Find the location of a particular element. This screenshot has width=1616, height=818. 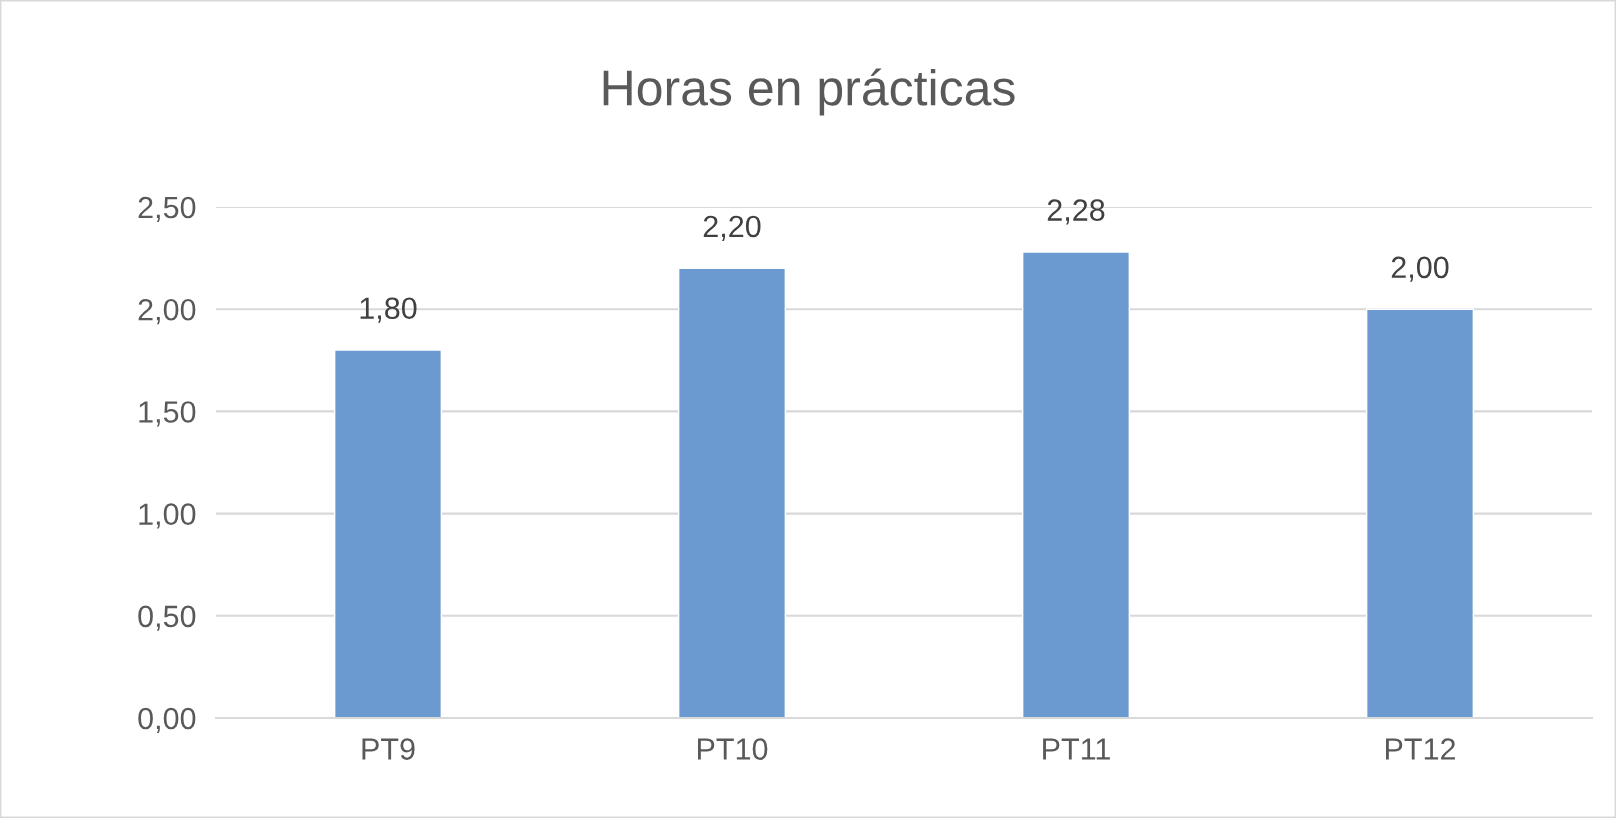

chart-title: Horas en prácticas is located at coordinates (809, 92).